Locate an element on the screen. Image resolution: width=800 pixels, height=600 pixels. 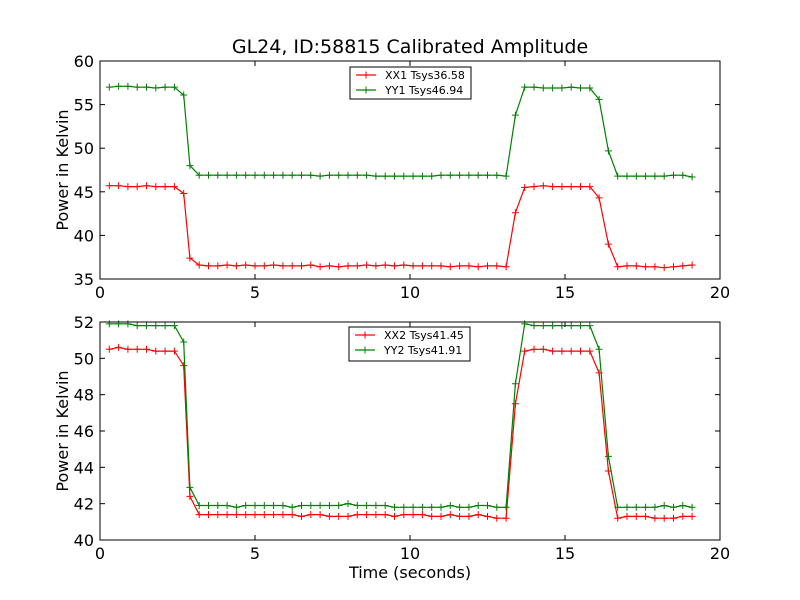
y-tick-label: 60 is located at coordinates (84, 61).